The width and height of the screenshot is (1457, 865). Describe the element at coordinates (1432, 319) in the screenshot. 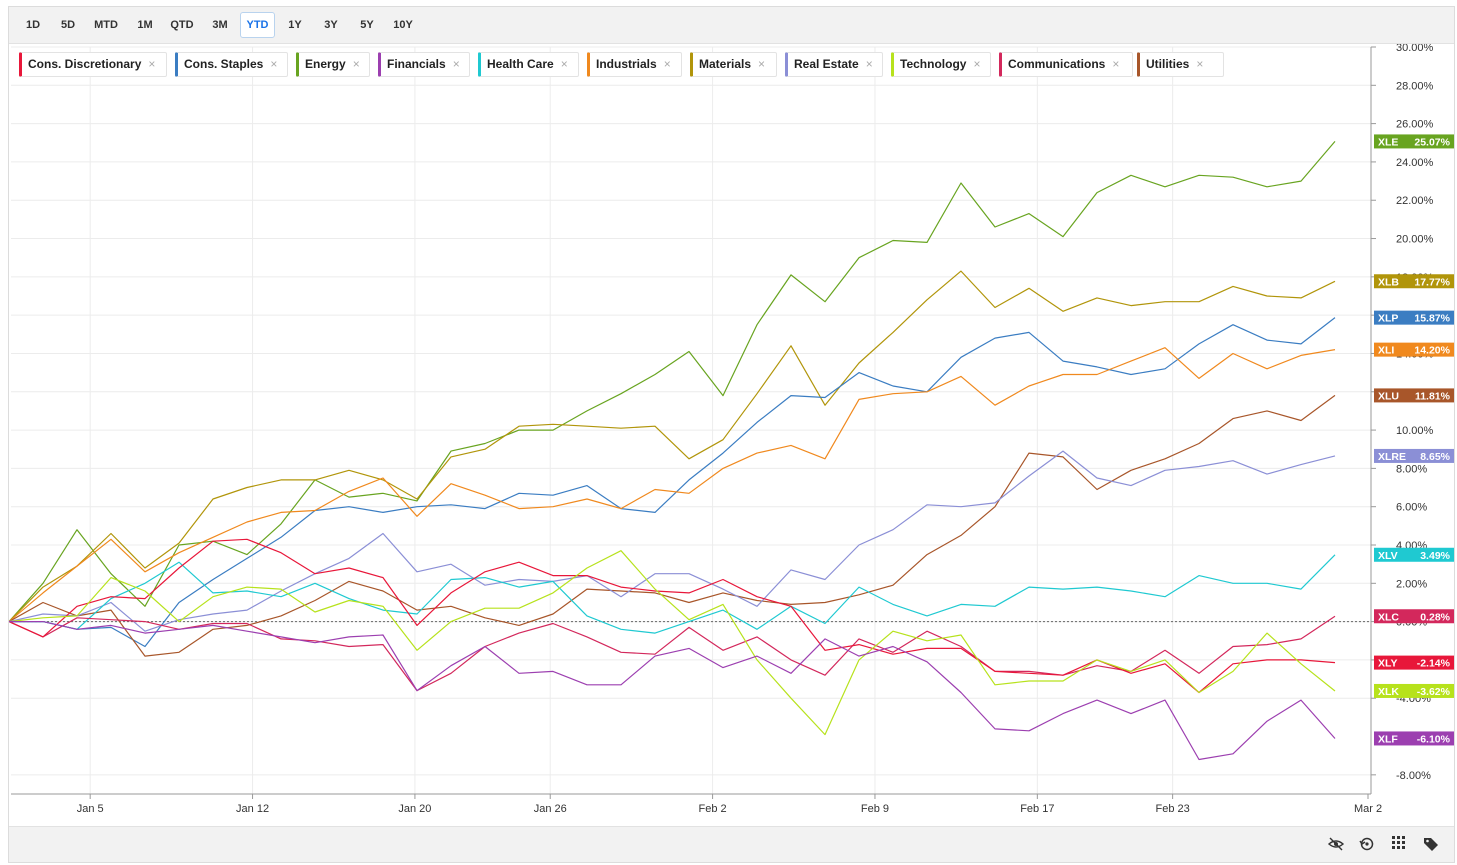

I see `tag-value: 15.87%` at that location.